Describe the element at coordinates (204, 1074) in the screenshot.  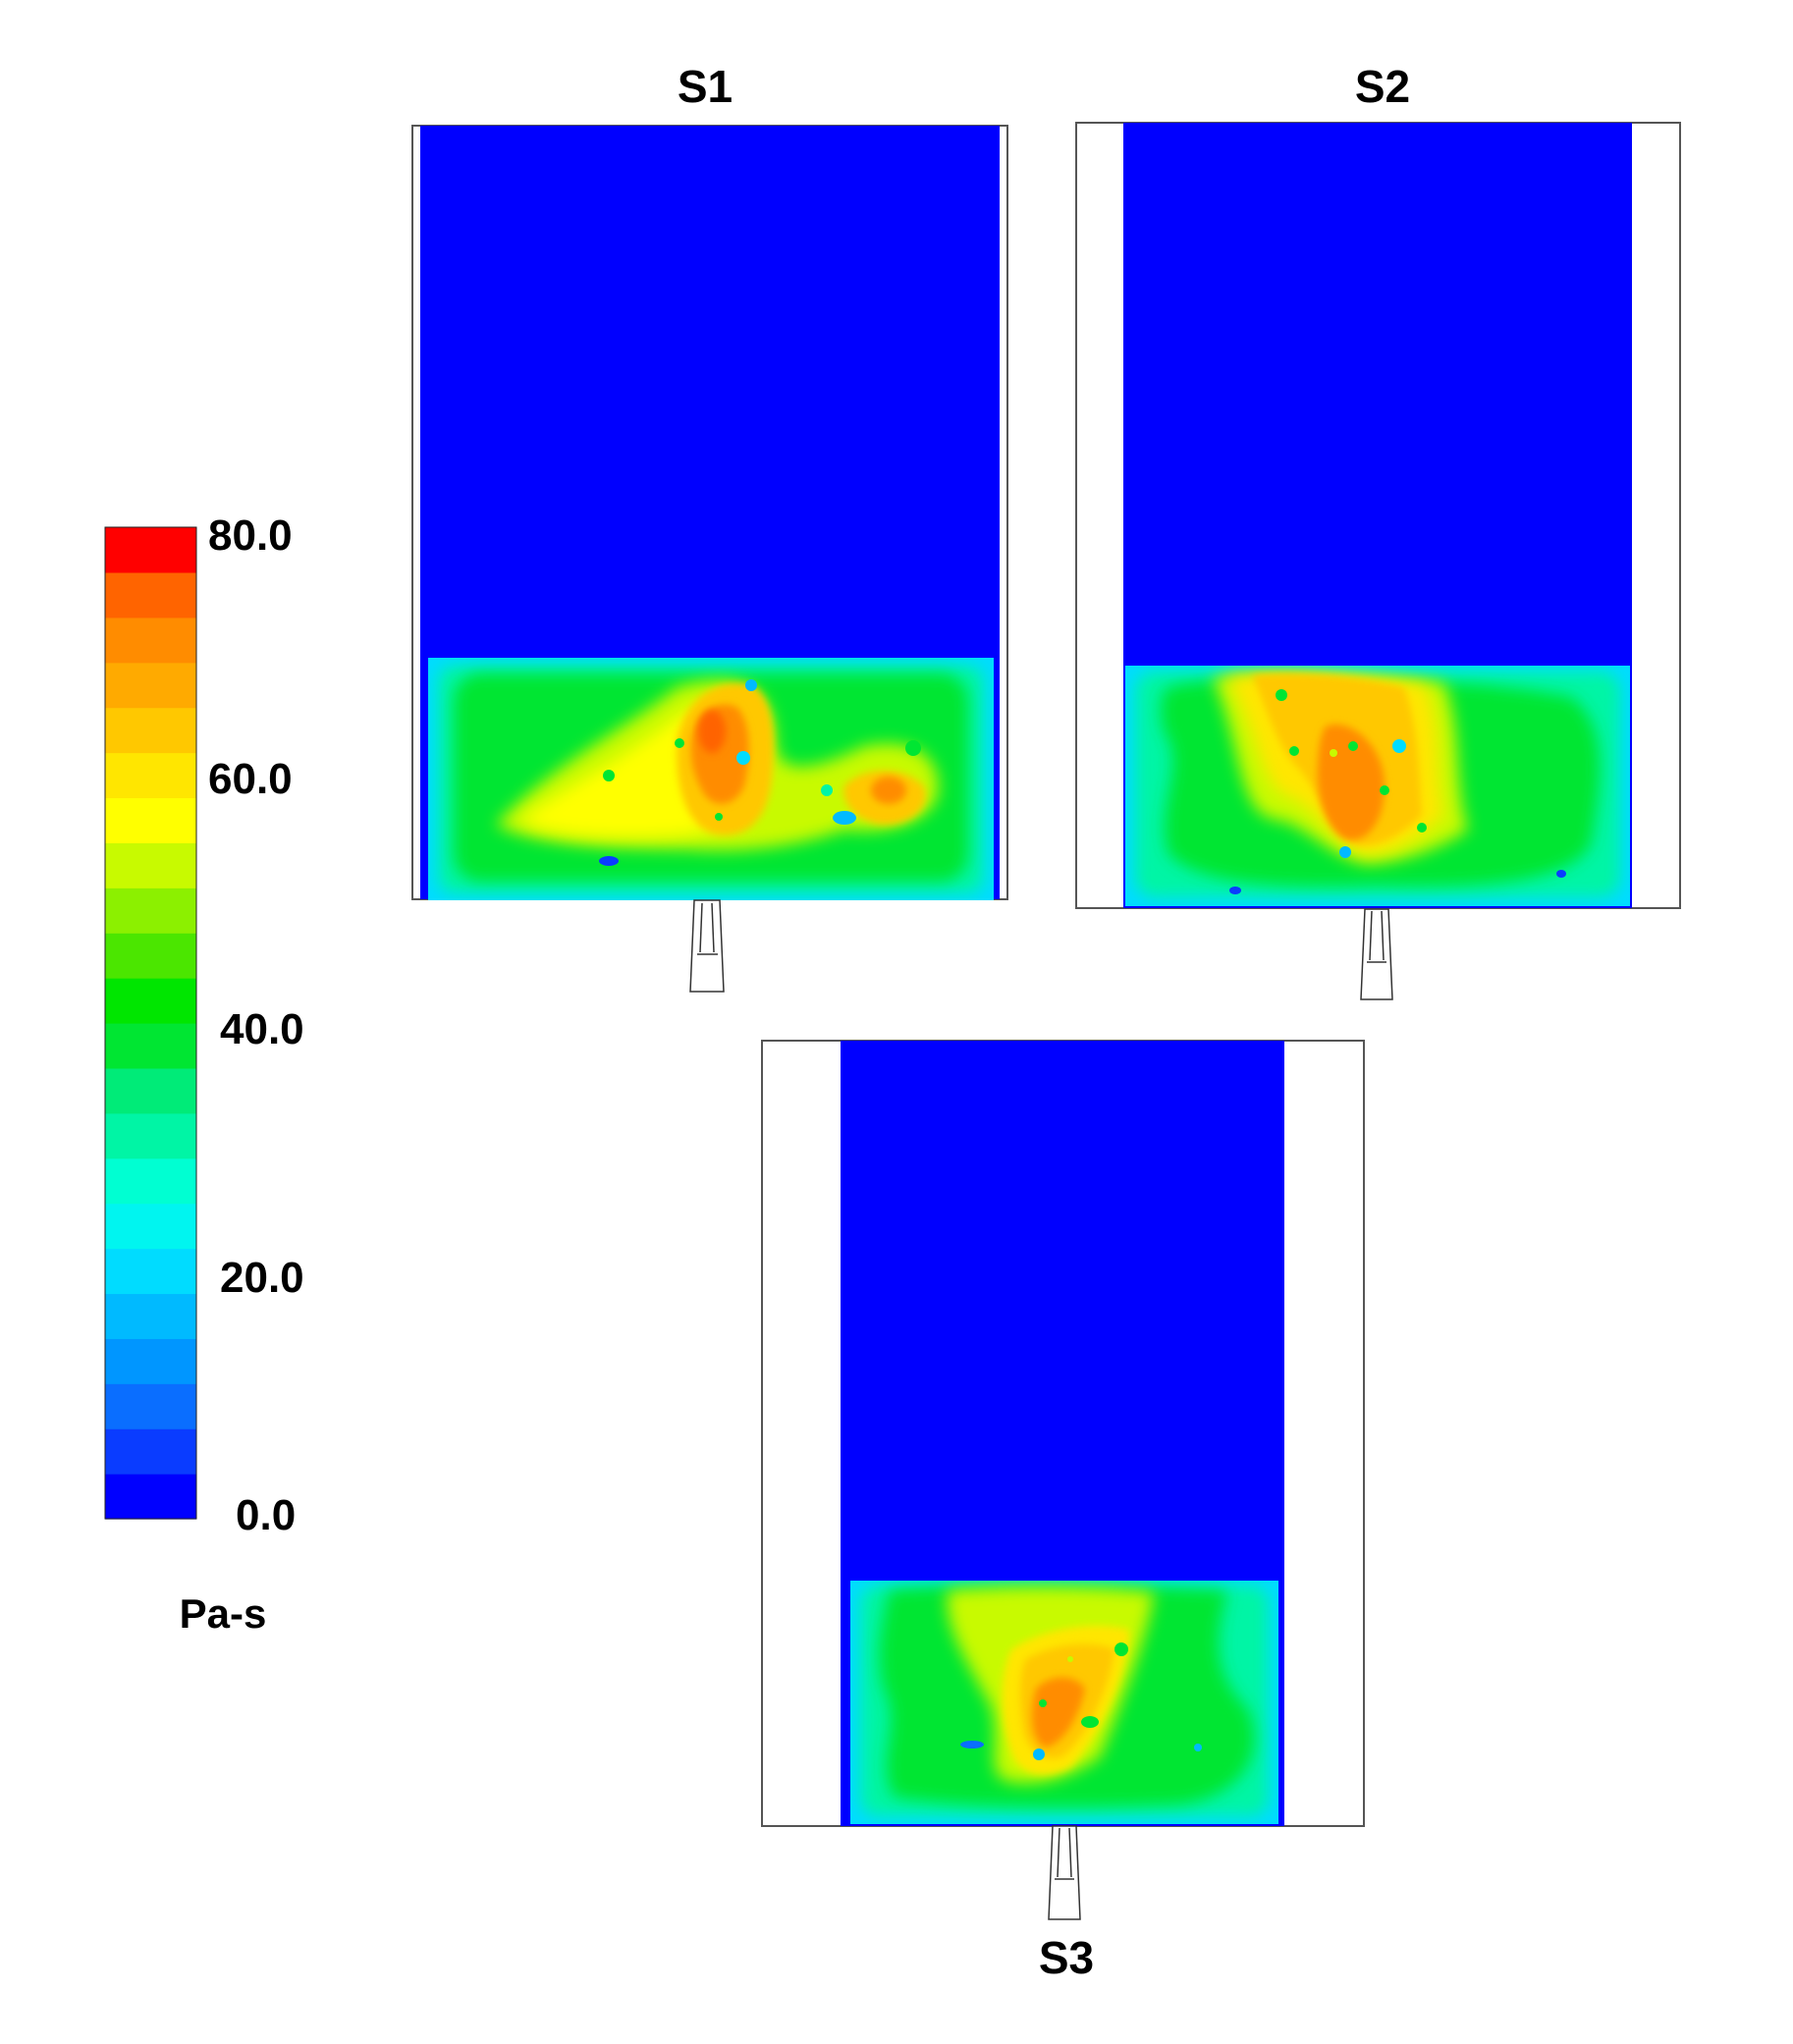
I see `colorbar: 80.0 60.0 40.0 20.0 0.0 Pa-s` at that location.